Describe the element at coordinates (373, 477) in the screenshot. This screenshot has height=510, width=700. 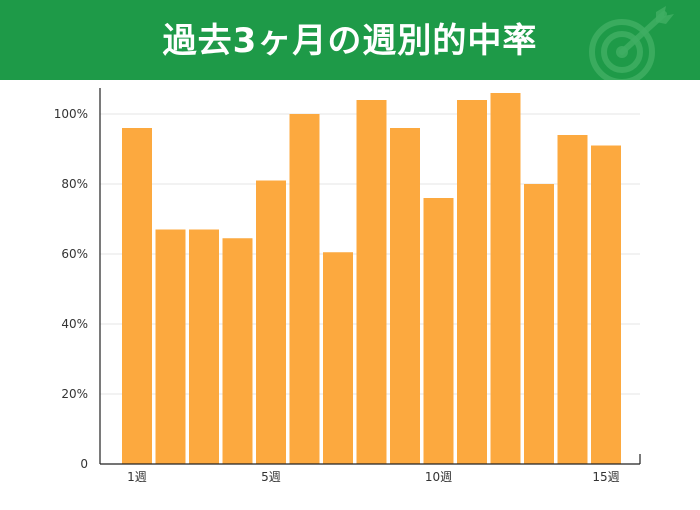
I see `x-tick-labels: 1週 5週 10週 15週` at that location.